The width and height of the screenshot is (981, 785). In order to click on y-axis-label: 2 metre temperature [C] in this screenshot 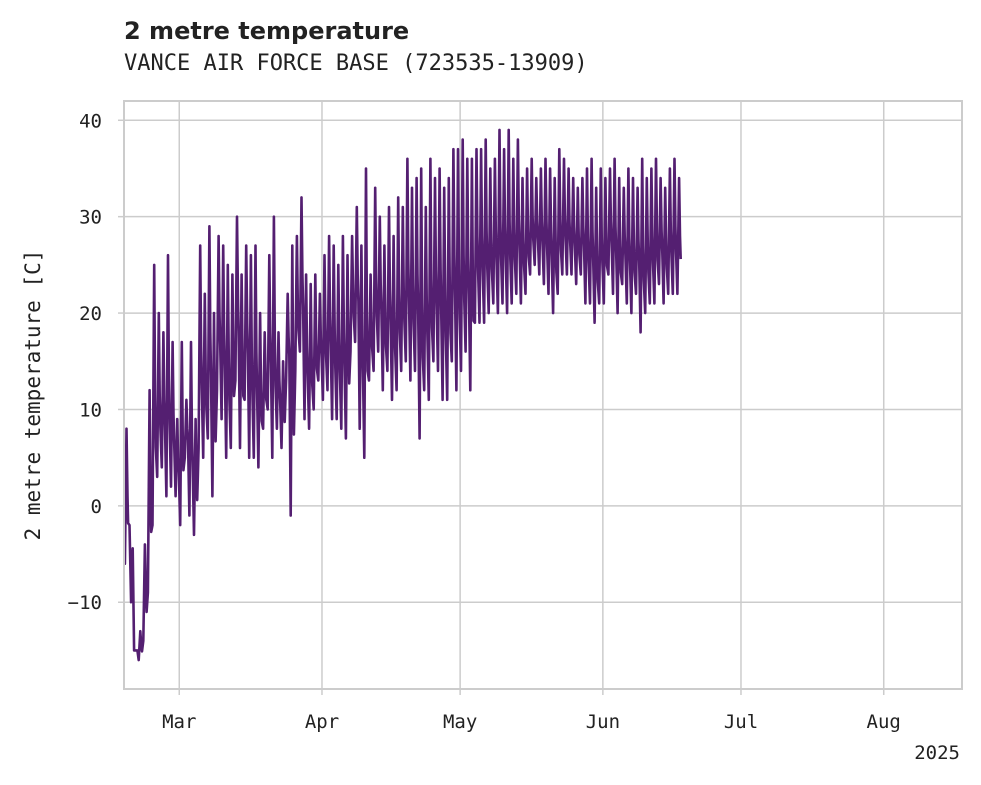, I will do `click(33, 395)`.